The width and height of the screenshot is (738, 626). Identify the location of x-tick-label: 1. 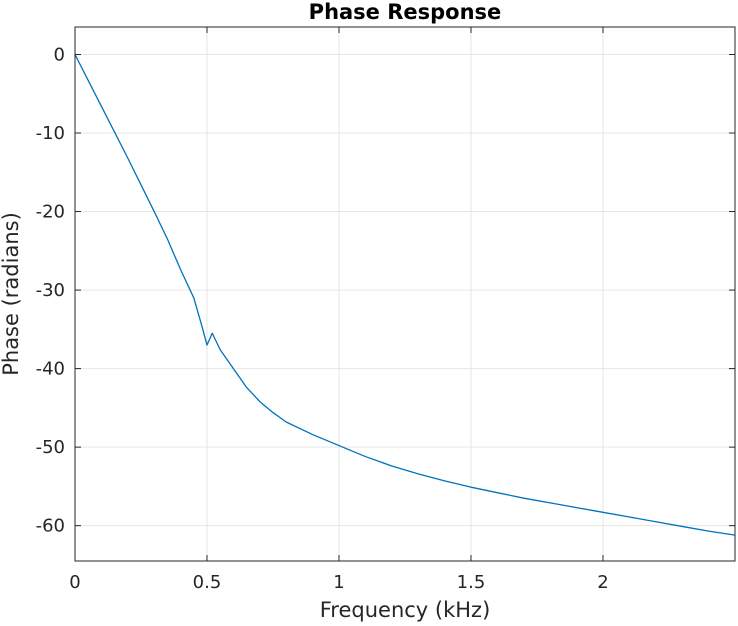
(338, 582).